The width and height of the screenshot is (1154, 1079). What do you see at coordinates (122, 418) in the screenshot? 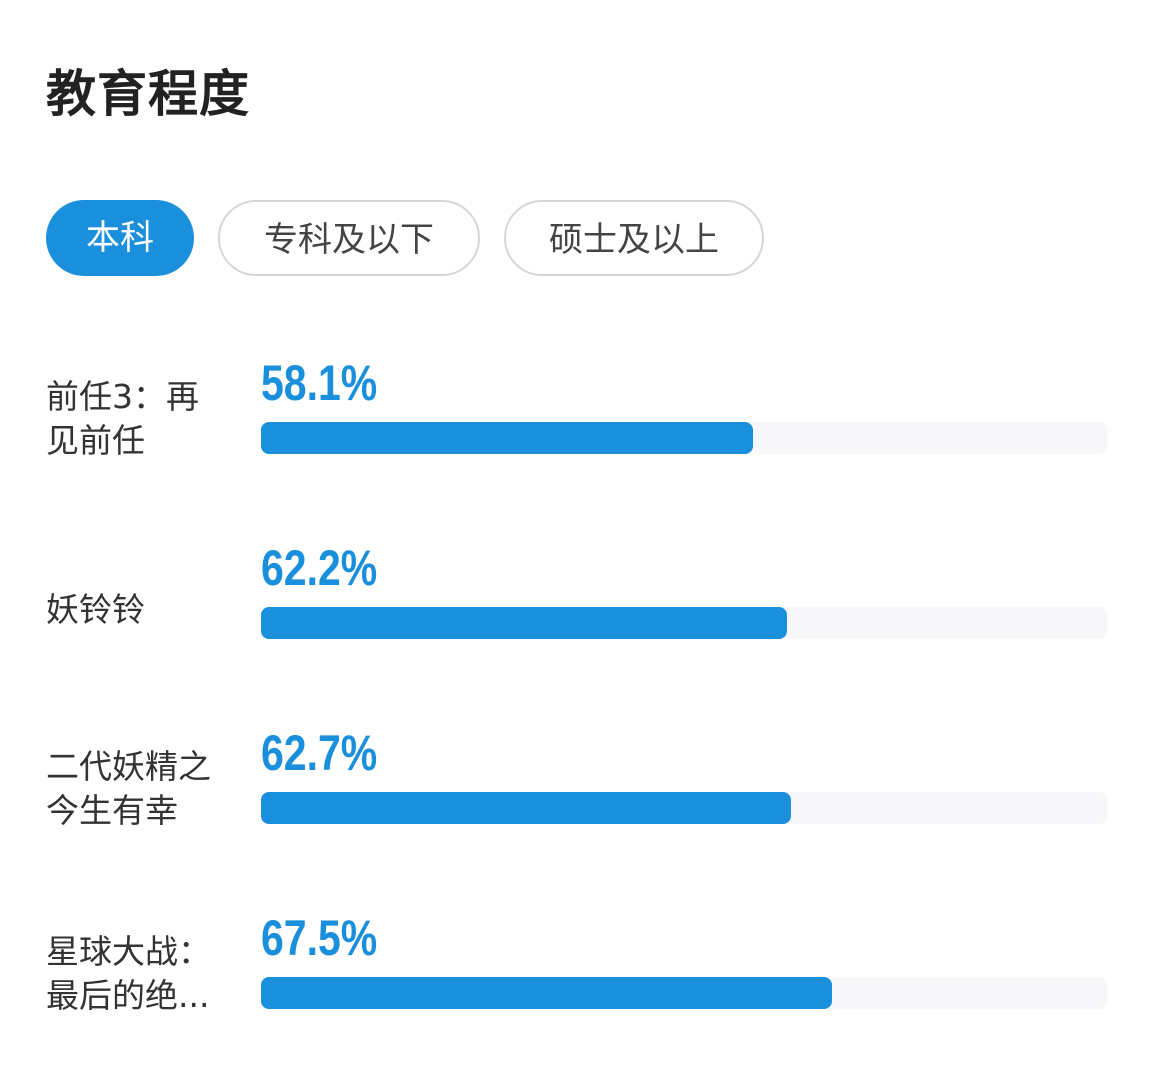
I see `category-label: 前任3：再 见前任` at bounding box center [122, 418].